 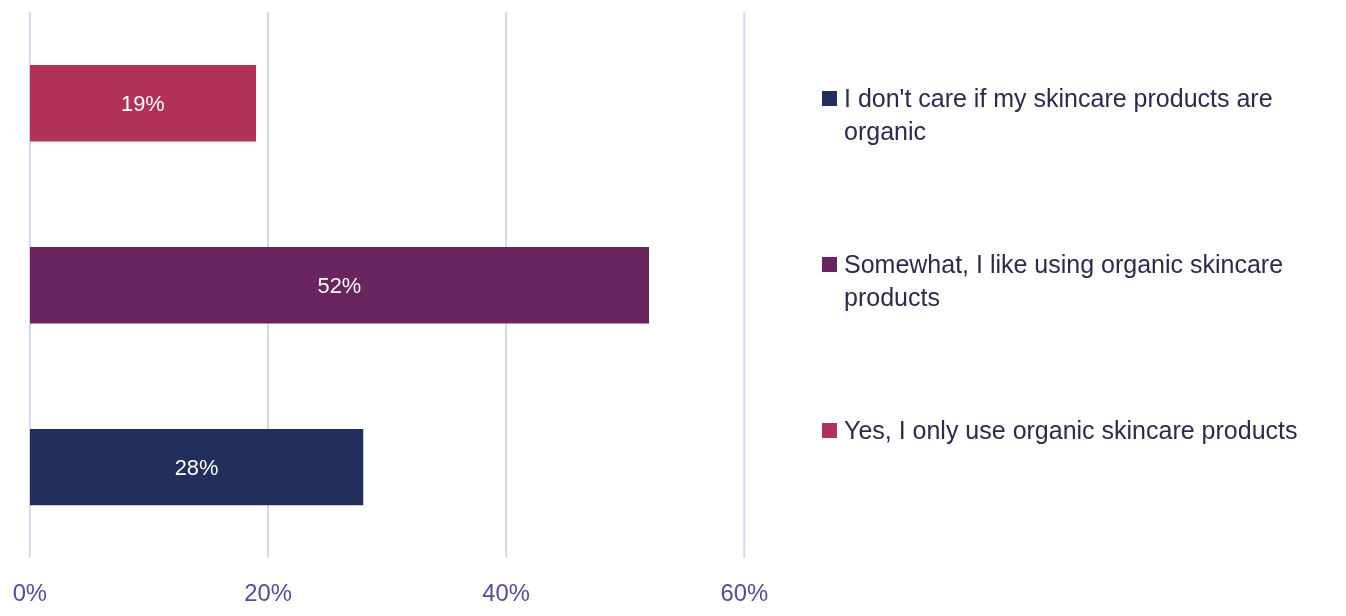 What do you see at coordinates (1058, 114) in the screenshot?
I see `legend-label: I don't care if my skincare products are organic` at bounding box center [1058, 114].